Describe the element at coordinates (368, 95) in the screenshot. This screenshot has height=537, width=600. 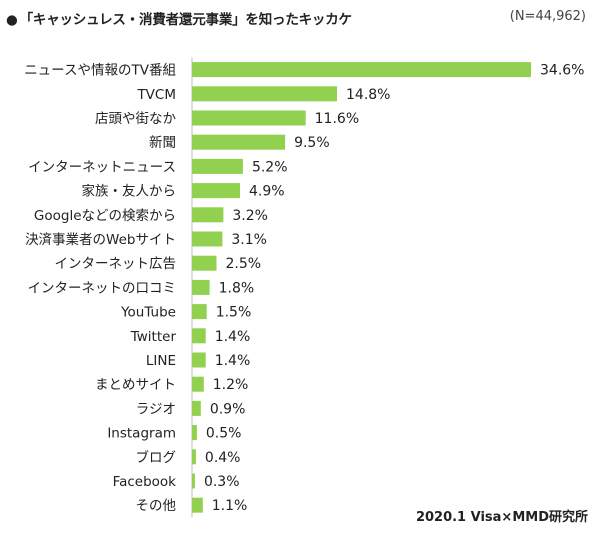
I see `value-label: 14.8%` at that location.